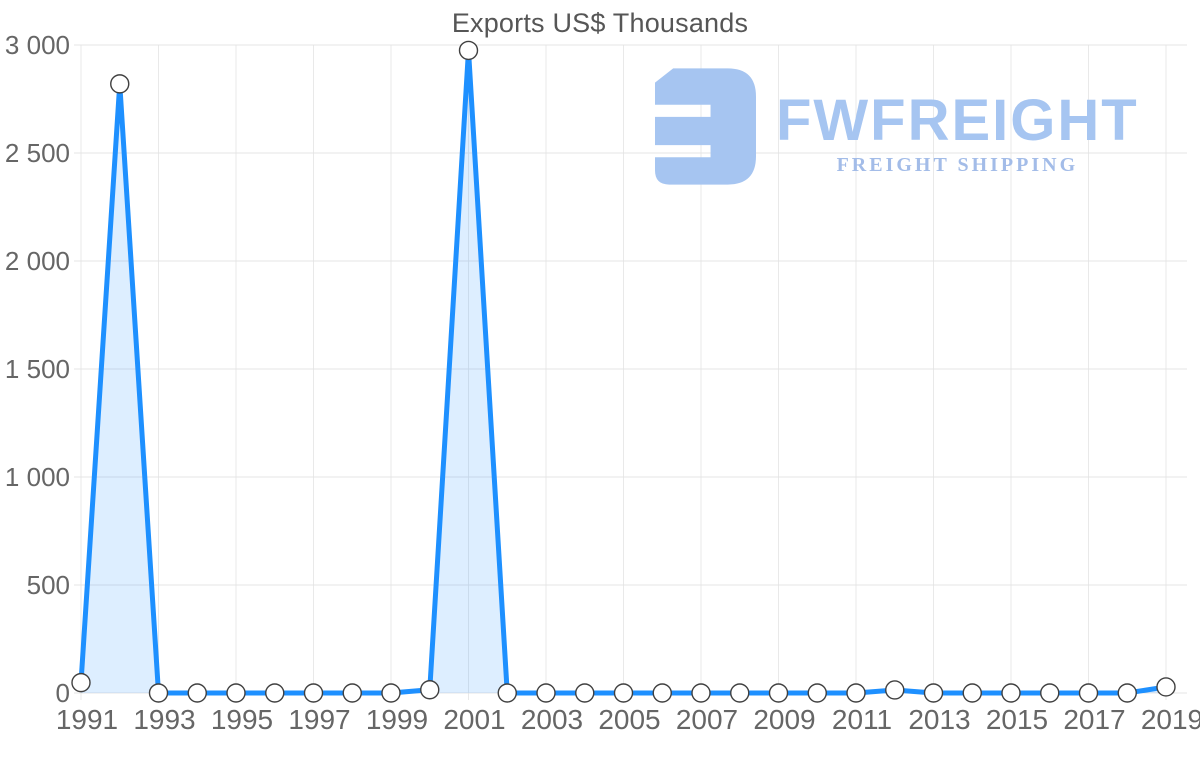  What do you see at coordinates (352, 693) in the screenshot?
I see `data-point-marker-1998` at bounding box center [352, 693].